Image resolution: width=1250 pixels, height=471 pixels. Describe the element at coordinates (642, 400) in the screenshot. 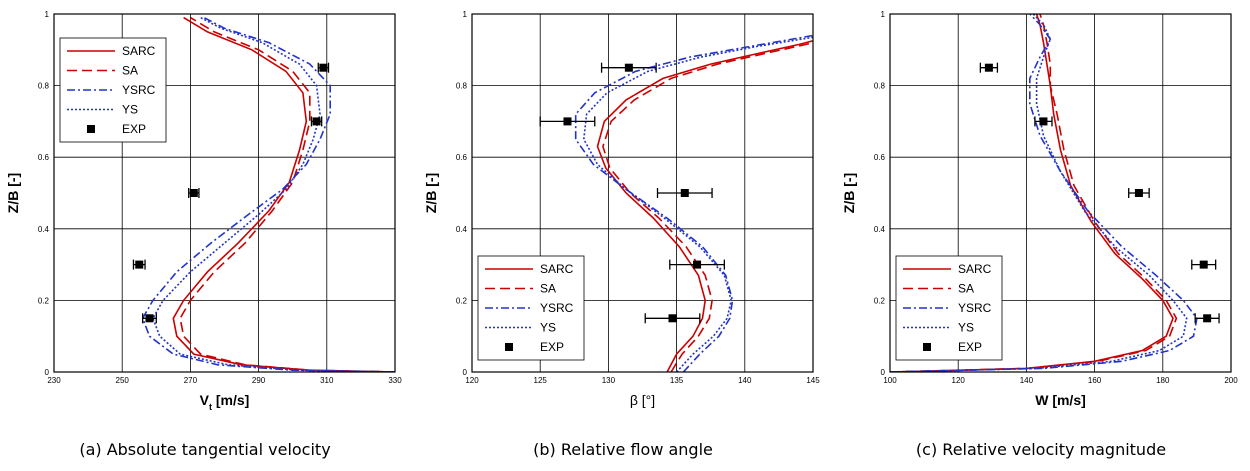

I see `x-axis-label: β [°]` at that location.